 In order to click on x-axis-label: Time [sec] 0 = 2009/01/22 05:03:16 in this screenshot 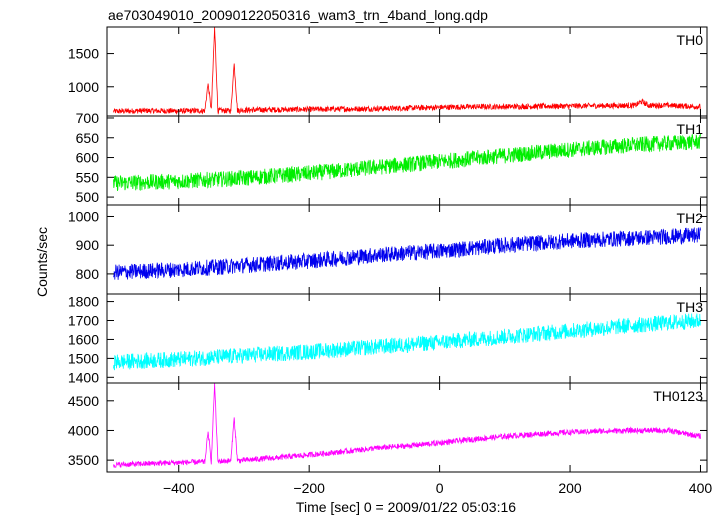, I will do `click(406, 507)`.